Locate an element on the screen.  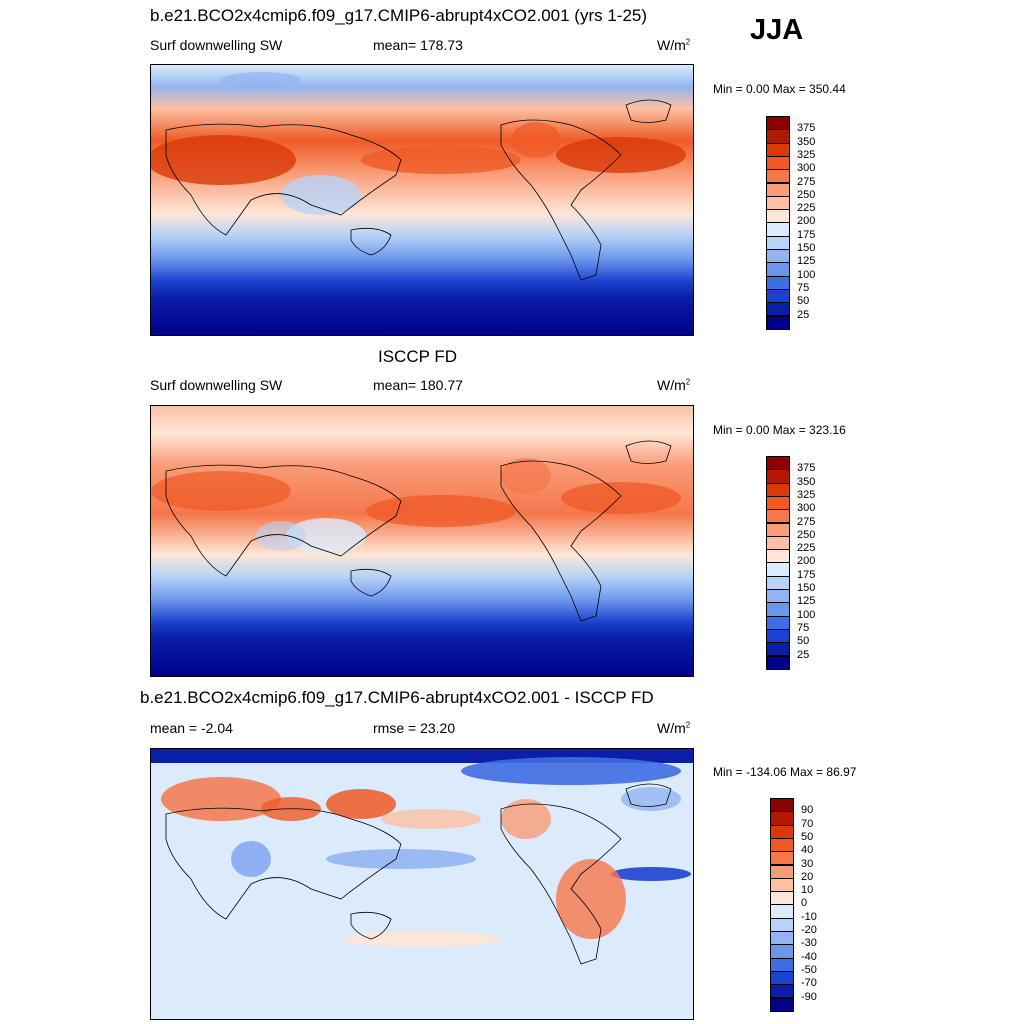
colorbar-tick-label: 325 is located at coordinates (806, 494).